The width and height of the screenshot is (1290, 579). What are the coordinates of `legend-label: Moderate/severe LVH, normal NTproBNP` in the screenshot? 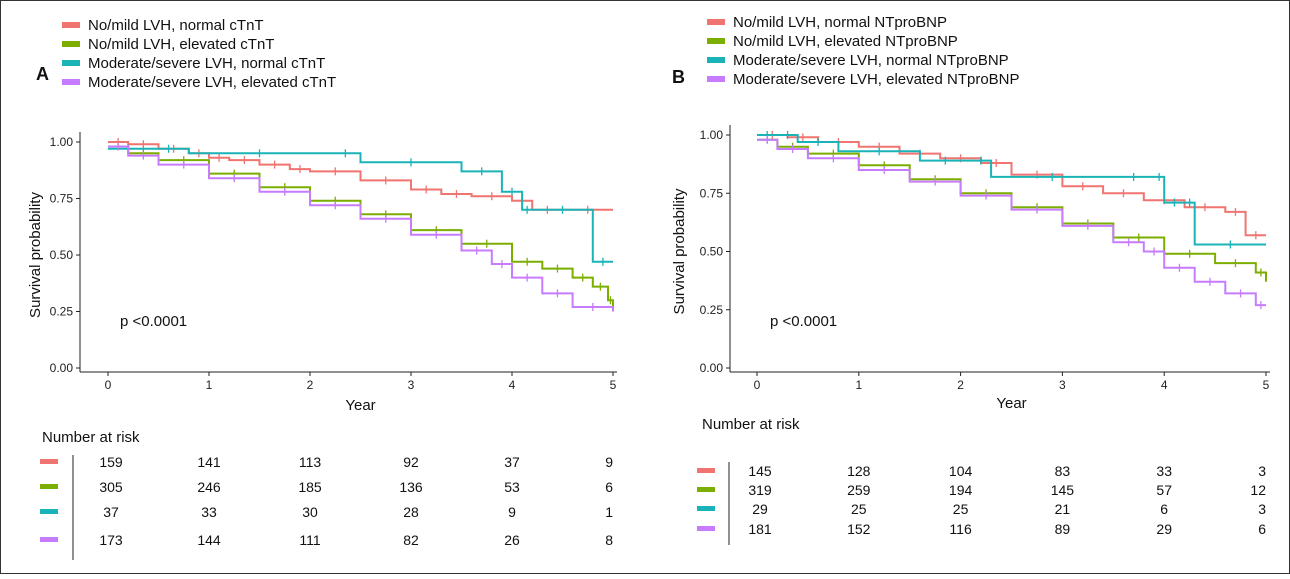 It's located at (871, 60).